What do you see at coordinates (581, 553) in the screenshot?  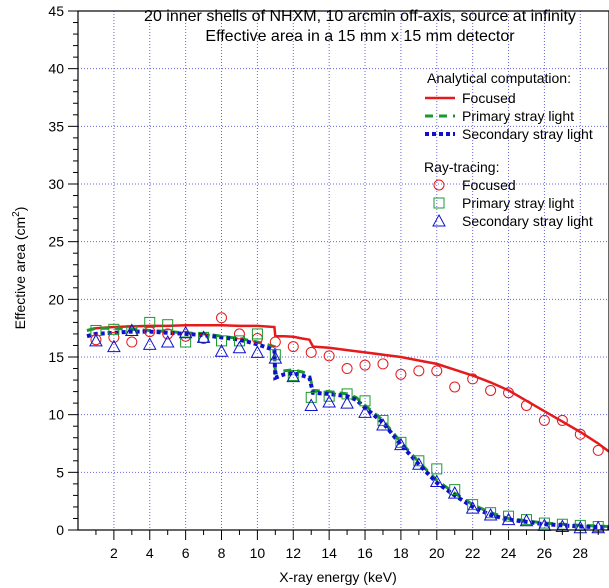 I see `x-tick-label: 28` at bounding box center [581, 553].